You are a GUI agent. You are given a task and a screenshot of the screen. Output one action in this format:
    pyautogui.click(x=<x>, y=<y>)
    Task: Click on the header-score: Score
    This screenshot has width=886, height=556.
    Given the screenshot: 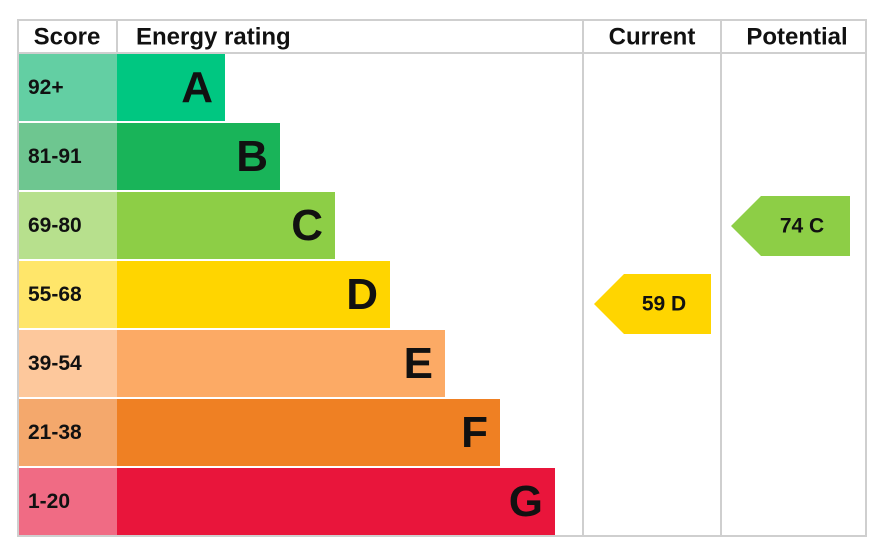 What is the action you would take?
    pyautogui.click(x=67, y=36)
    